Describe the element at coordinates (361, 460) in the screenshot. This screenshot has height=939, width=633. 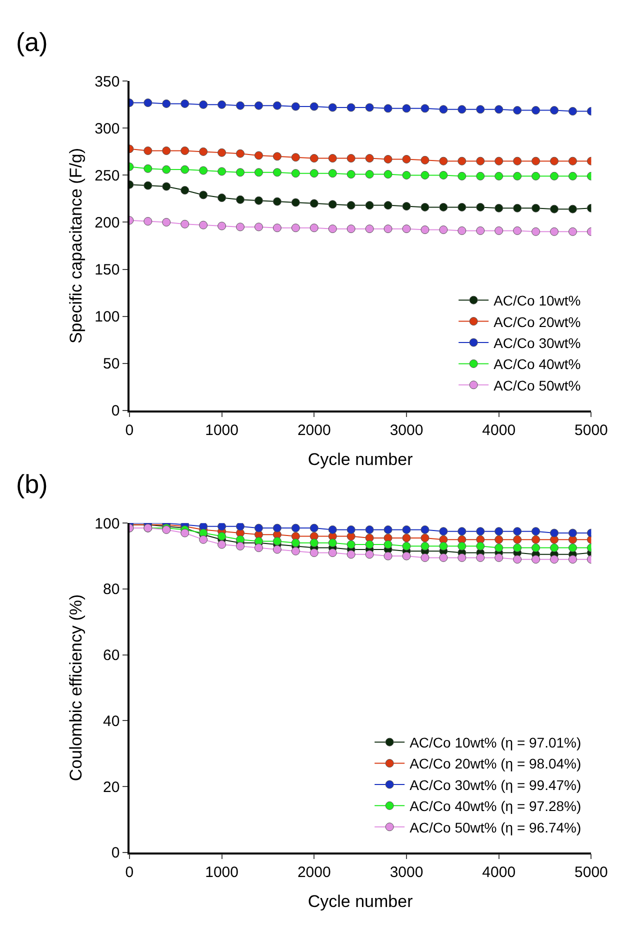
I see `x-axis-title: Cycle number` at that location.